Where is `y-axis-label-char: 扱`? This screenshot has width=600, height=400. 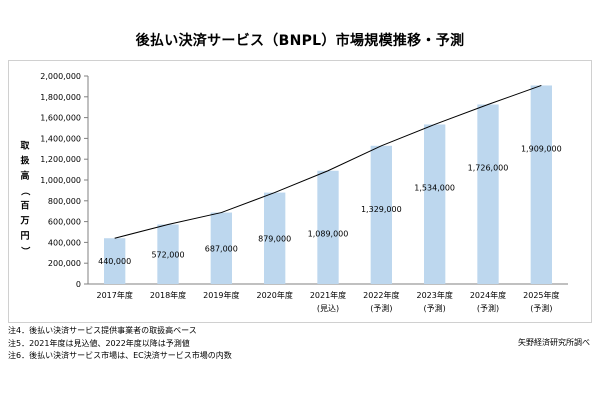 y-axis-label-char: 扱 is located at coordinates (25, 161).